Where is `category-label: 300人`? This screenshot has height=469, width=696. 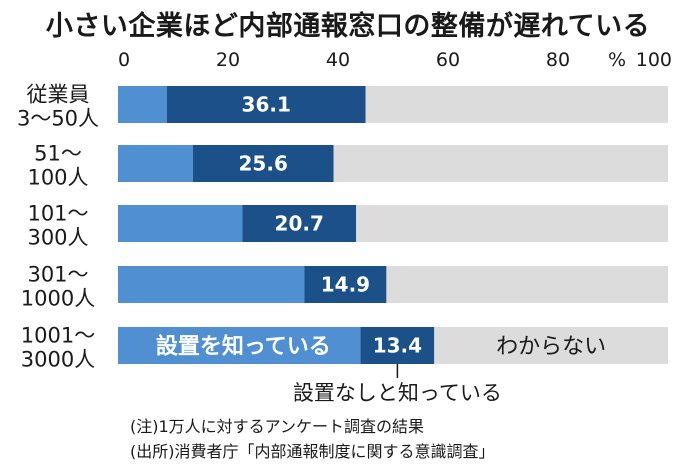
category-label: 300人 is located at coordinates (57, 238).